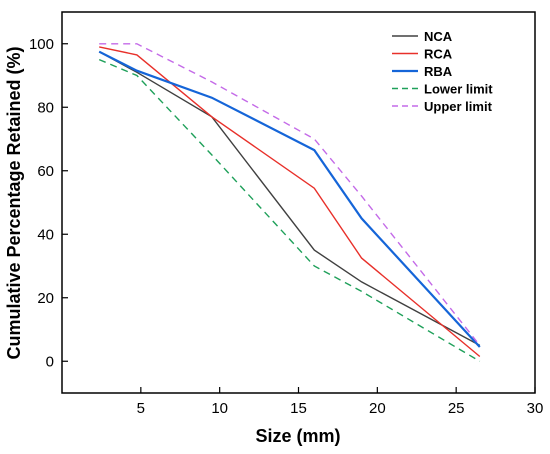 This screenshot has height=454, width=550. I want to click on y-tick-label: 20, so click(45, 298).